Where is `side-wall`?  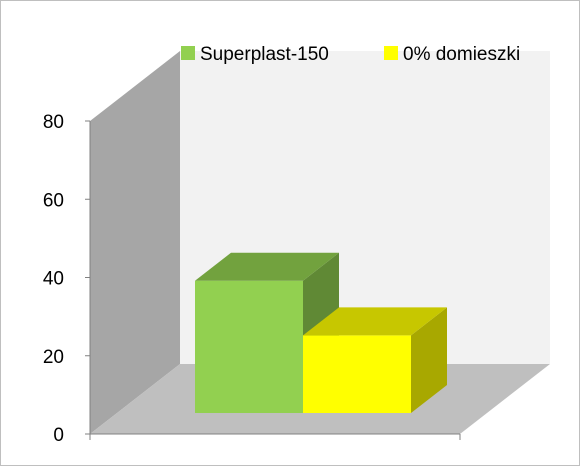 side-wall is located at coordinates (135, 242).